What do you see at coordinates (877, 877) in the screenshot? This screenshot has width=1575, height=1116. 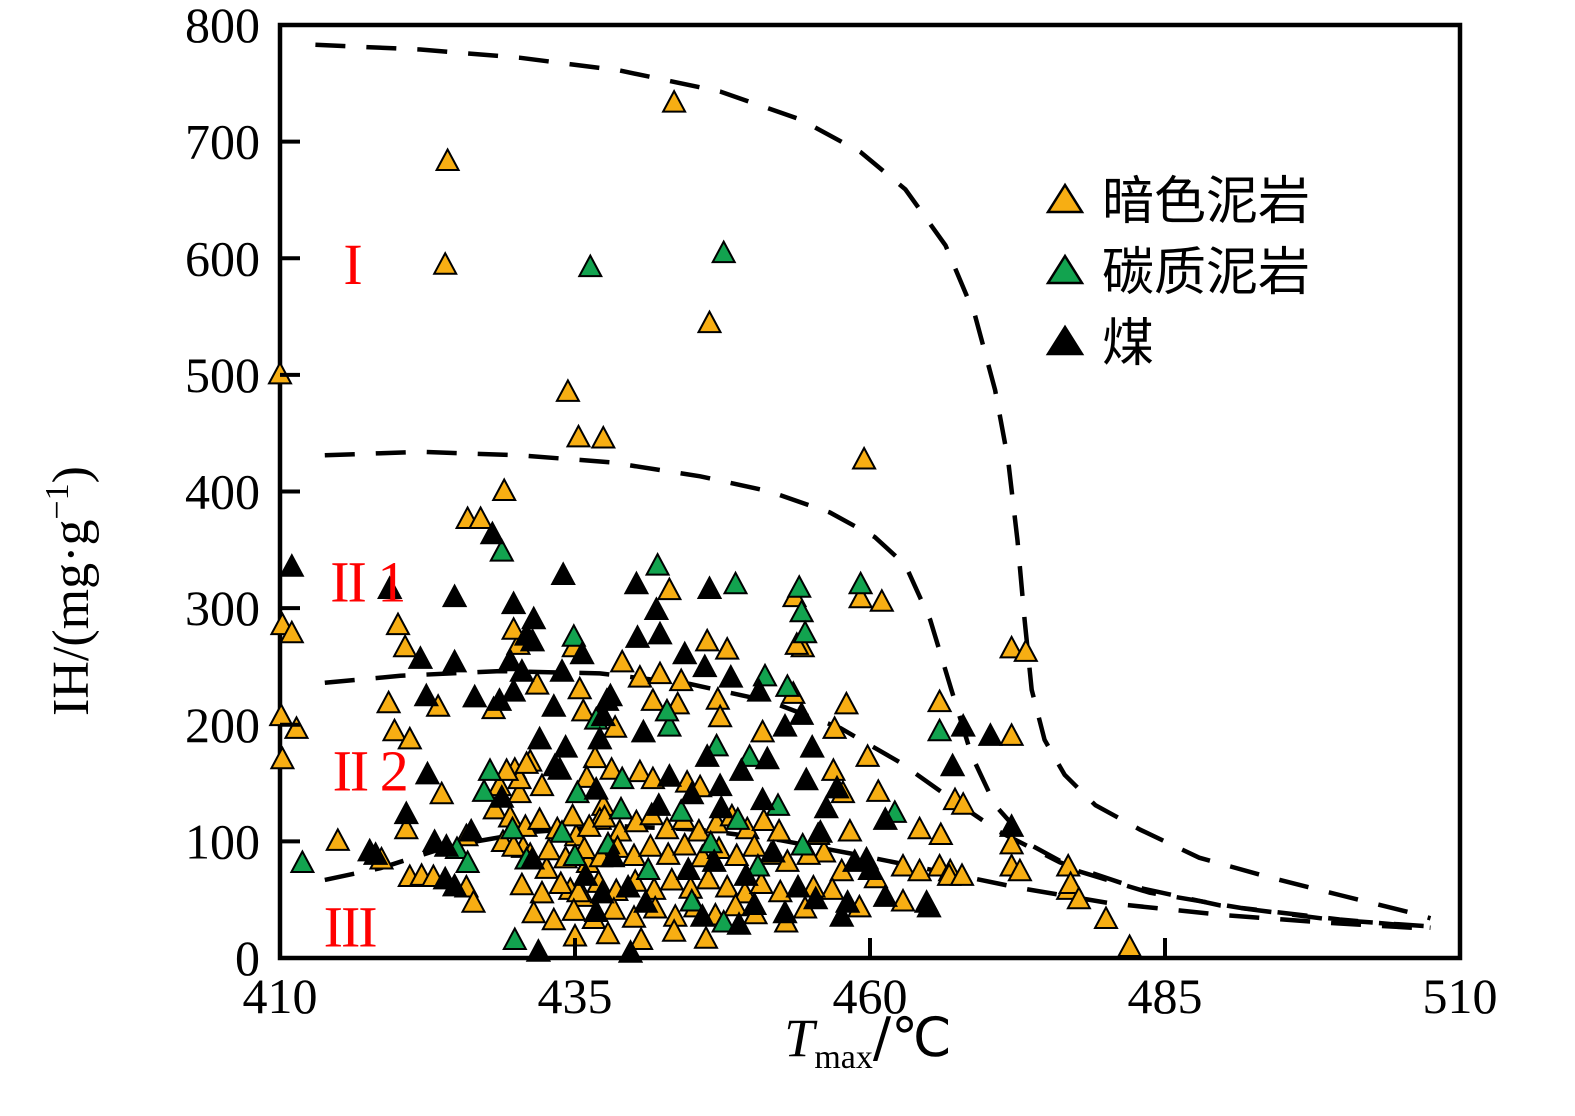 I see `boundary-II2-III-curve` at bounding box center [877, 877].